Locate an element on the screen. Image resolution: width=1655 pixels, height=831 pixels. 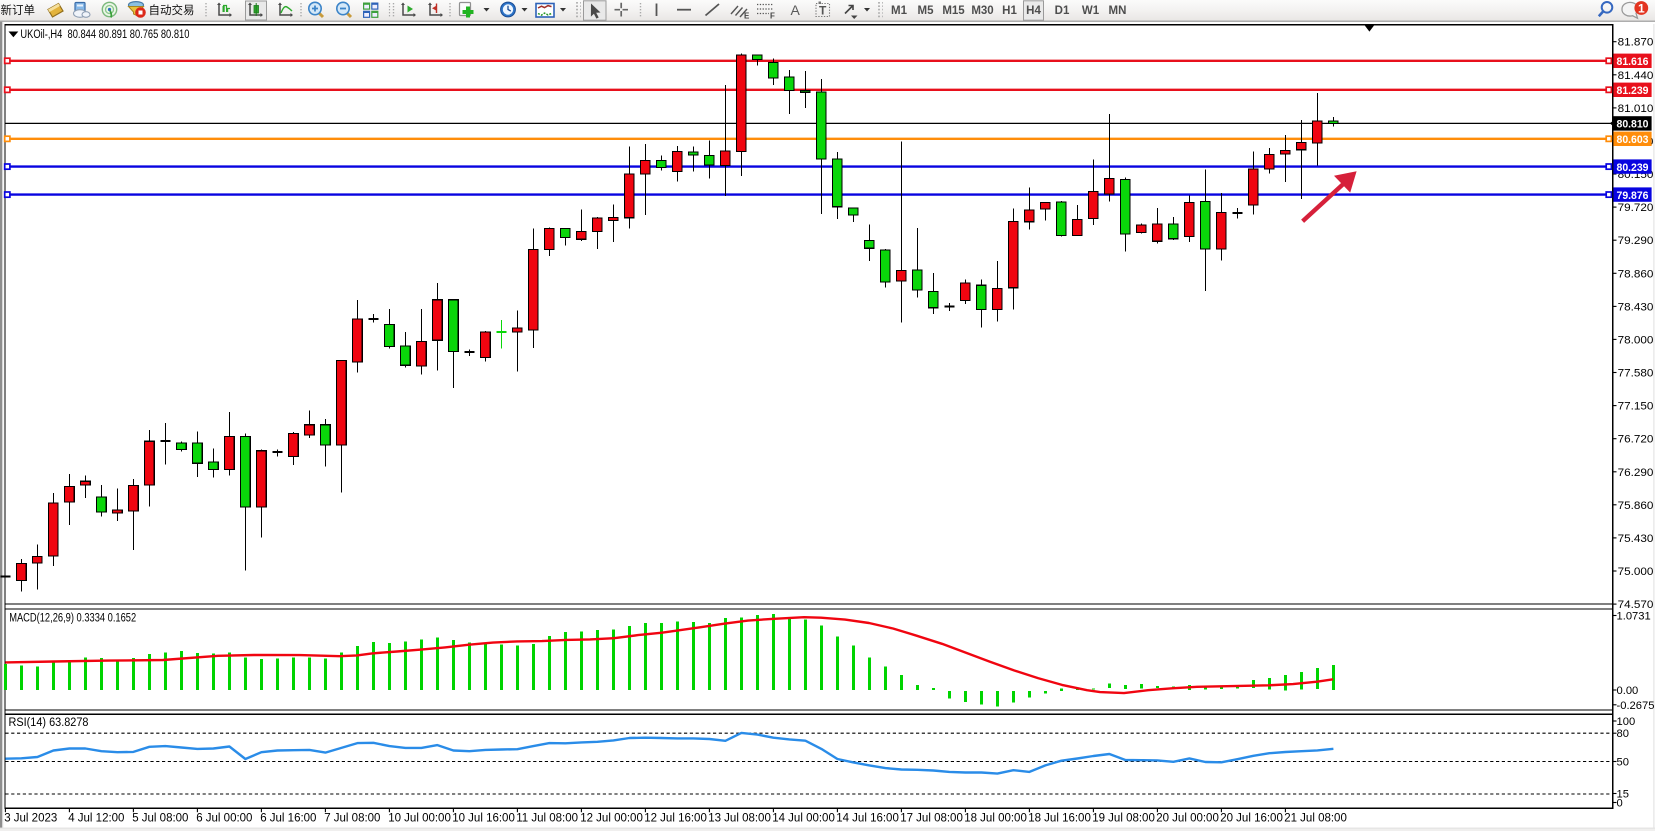
svg-text: 10 Jul 16:00 is located at coordinates (483, 818).